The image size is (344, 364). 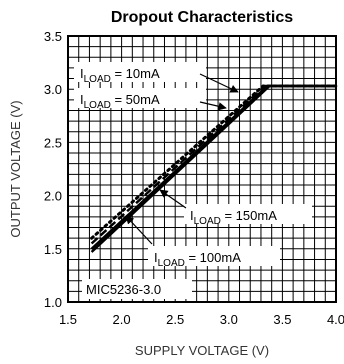 I want to click on annotation-label: ILOAD = 150mA, so click(x=233, y=217).